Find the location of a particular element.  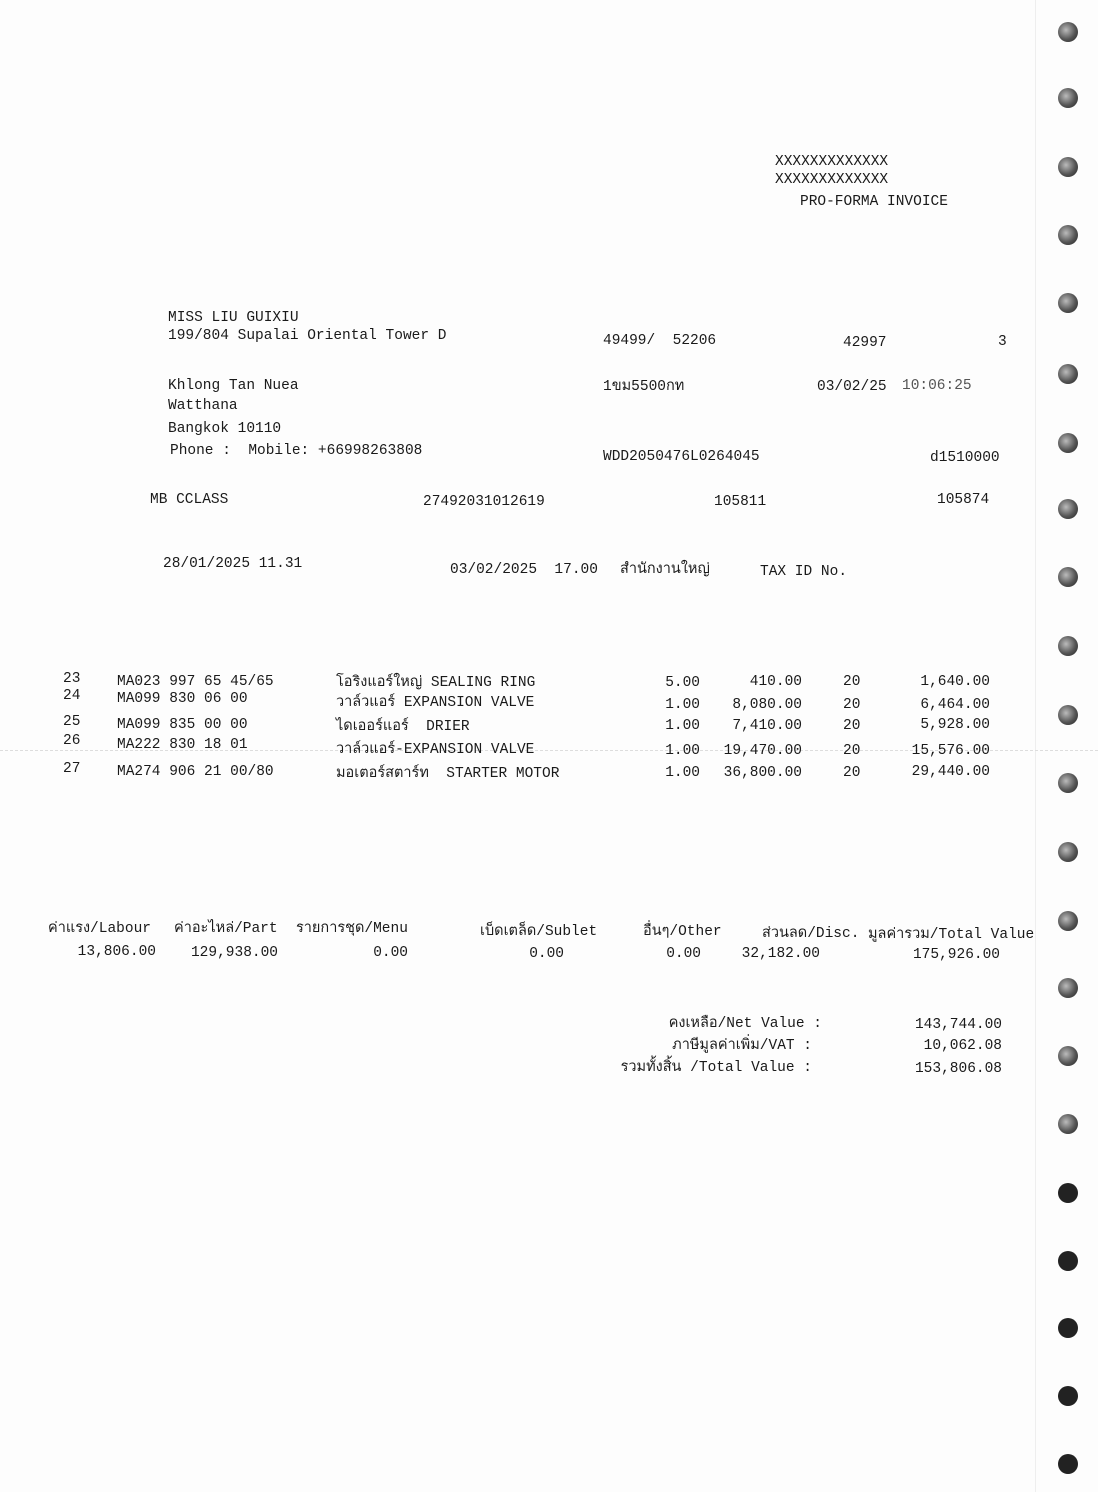

item-price: 36,800.00 is located at coordinates (762, 773).